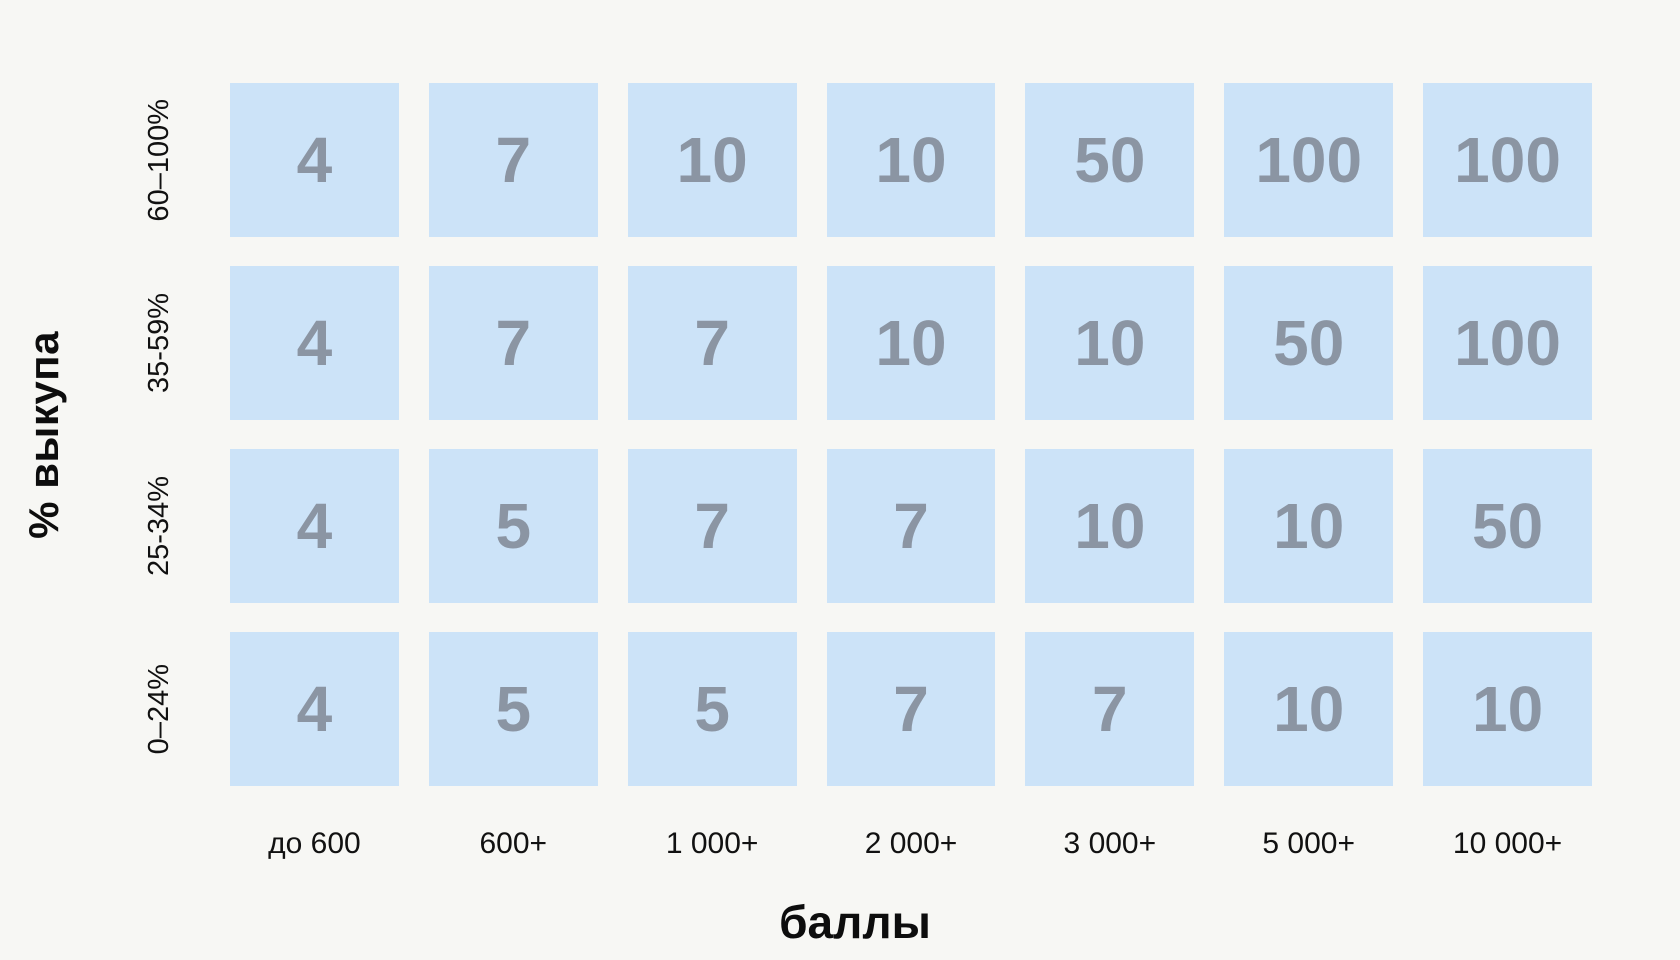  What do you see at coordinates (314, 343) in the screenshot?
I see `matrix-cell-r2c1: 4` at bounding box center [314, 343].